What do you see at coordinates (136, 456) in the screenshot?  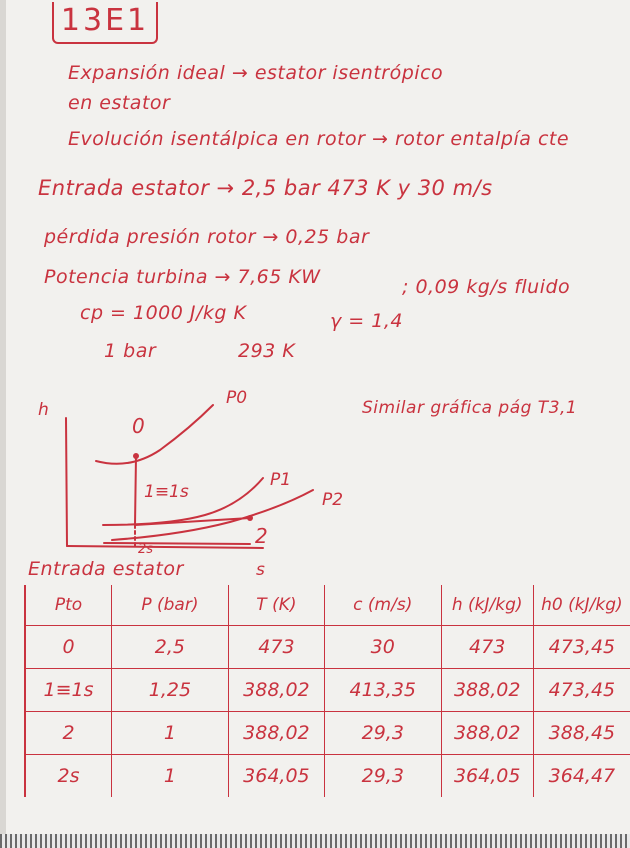 I see `point-0-marker` at bounding box center [136, 456].